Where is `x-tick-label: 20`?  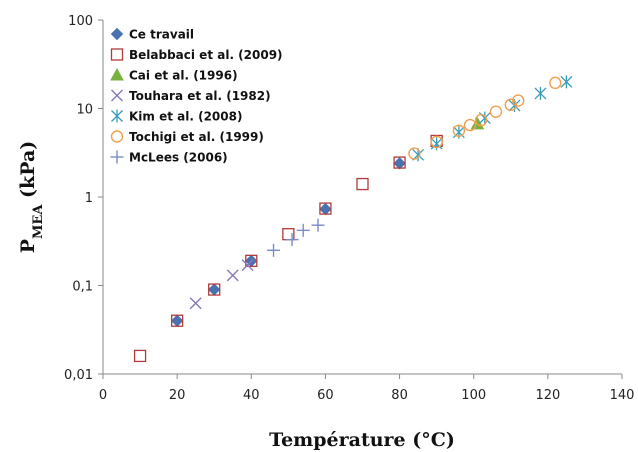 x-tick-label: 20 is located at coordinates (177, 395).